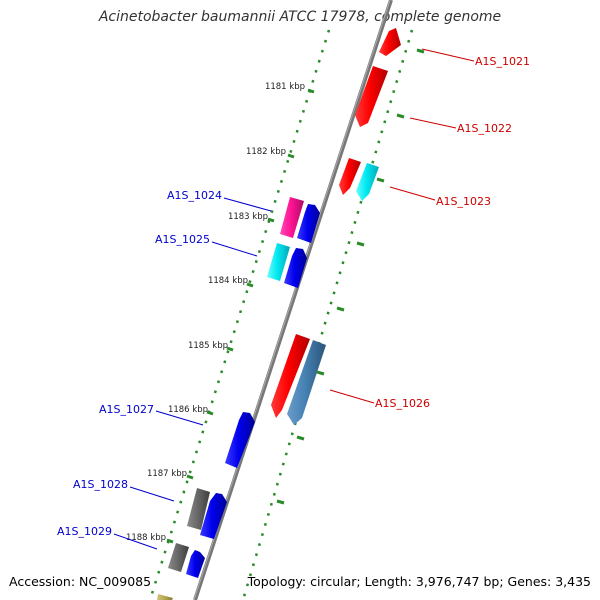 This screenshot has width=600, height=600. I want to click on gene-a1s-1026b, so click(306, 382).